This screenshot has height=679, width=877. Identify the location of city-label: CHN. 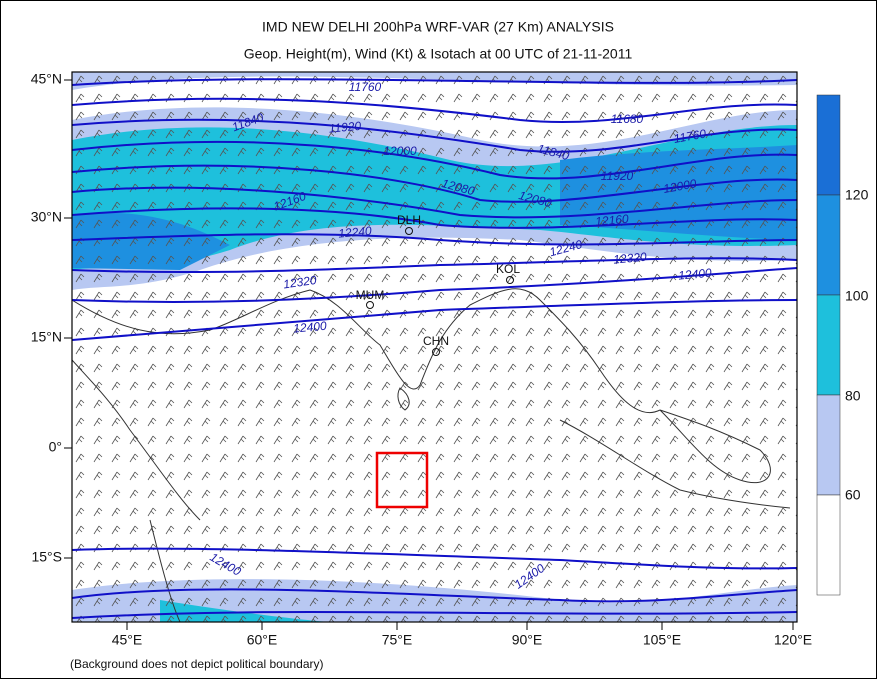
(436, 341).